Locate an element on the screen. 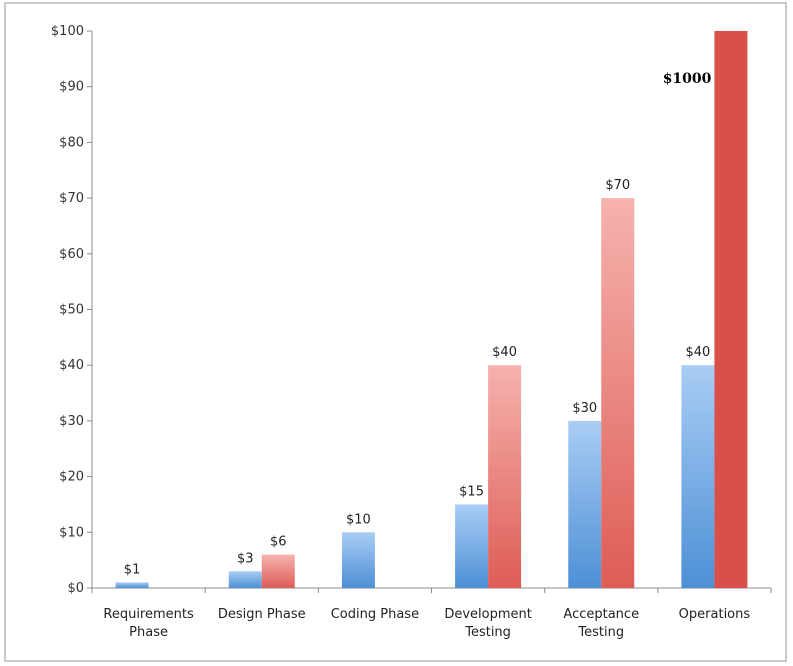 The height and width of the screenshot is (666, 793). data-label: $3 is located at coordinates (245, 558).